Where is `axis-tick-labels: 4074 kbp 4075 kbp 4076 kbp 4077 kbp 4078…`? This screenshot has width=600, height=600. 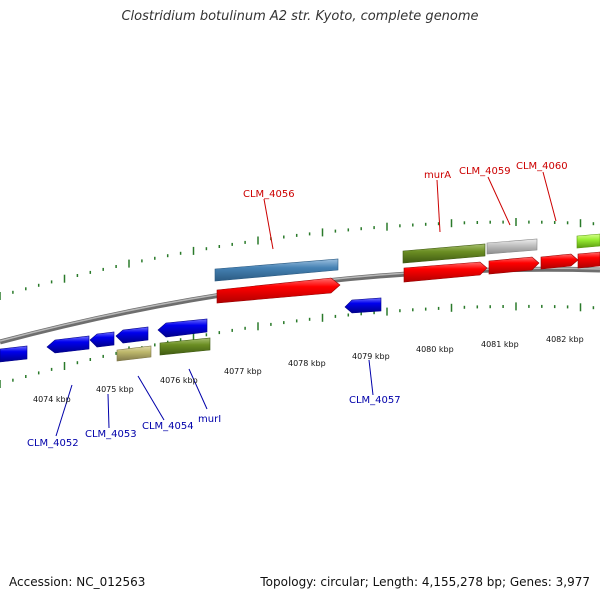
axis-tick-labels: 4074 kbp 4075 kbp 4076 kbp 4077 kbp 4078… is located at coordinates (308, 369).